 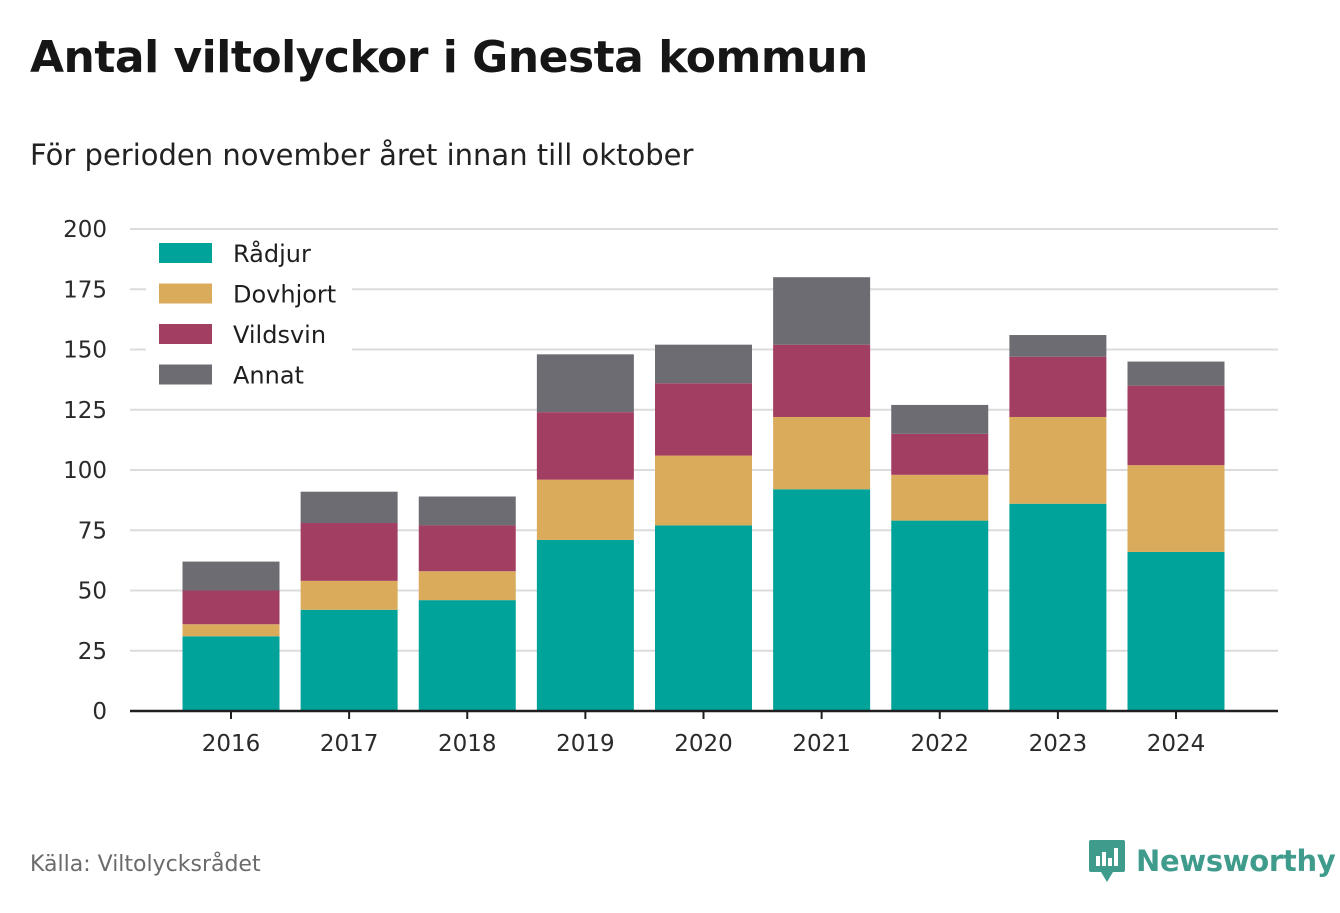 I want to click on source-note: Källa: Viltolycksrådet, so click(x=145, y=864).